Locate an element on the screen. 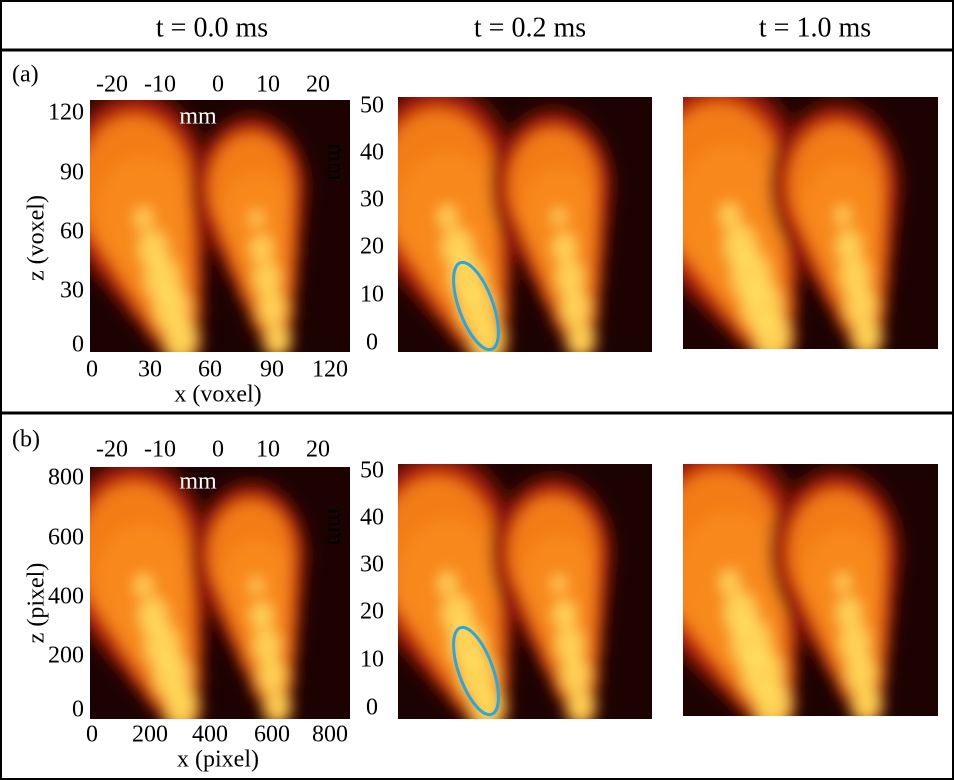  axis-label: z (voxel) is located at coordinates (37, 238).